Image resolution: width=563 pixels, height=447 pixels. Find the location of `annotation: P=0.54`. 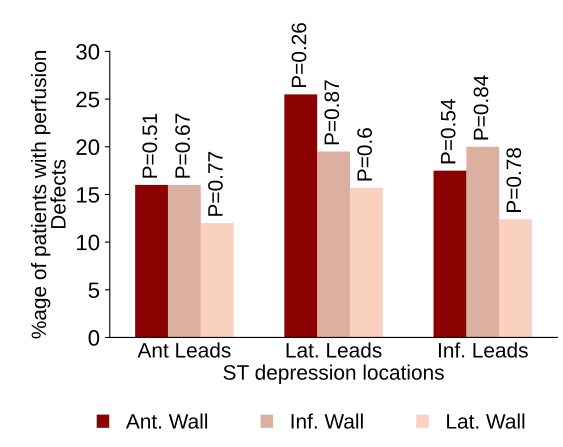

annotation: P=0.54 is located at coordinates (448, 131).